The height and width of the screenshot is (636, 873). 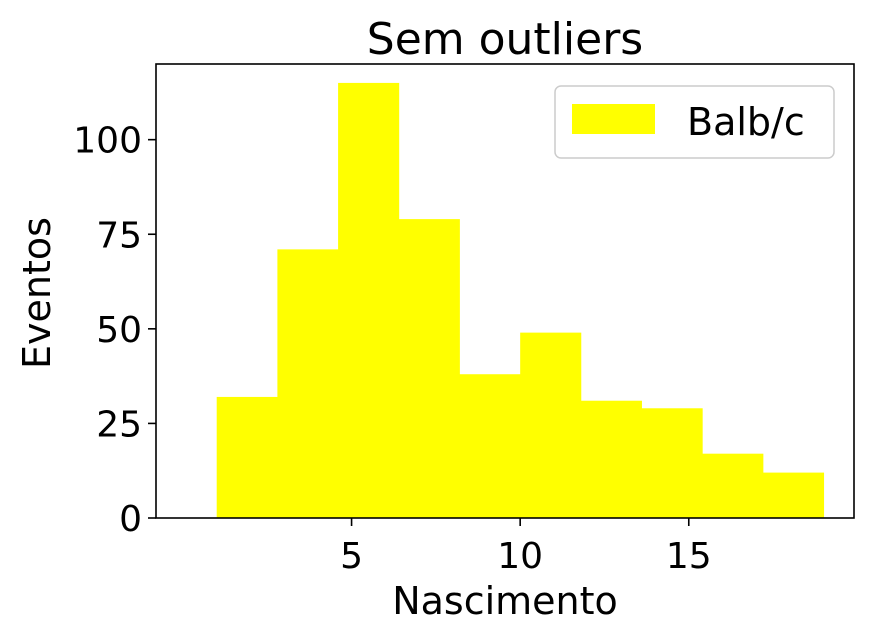 What do you see at coordinates (37, 293) in the screenshot?
I see `y-axis-label: Eventos` at bounding box center [37, 293].